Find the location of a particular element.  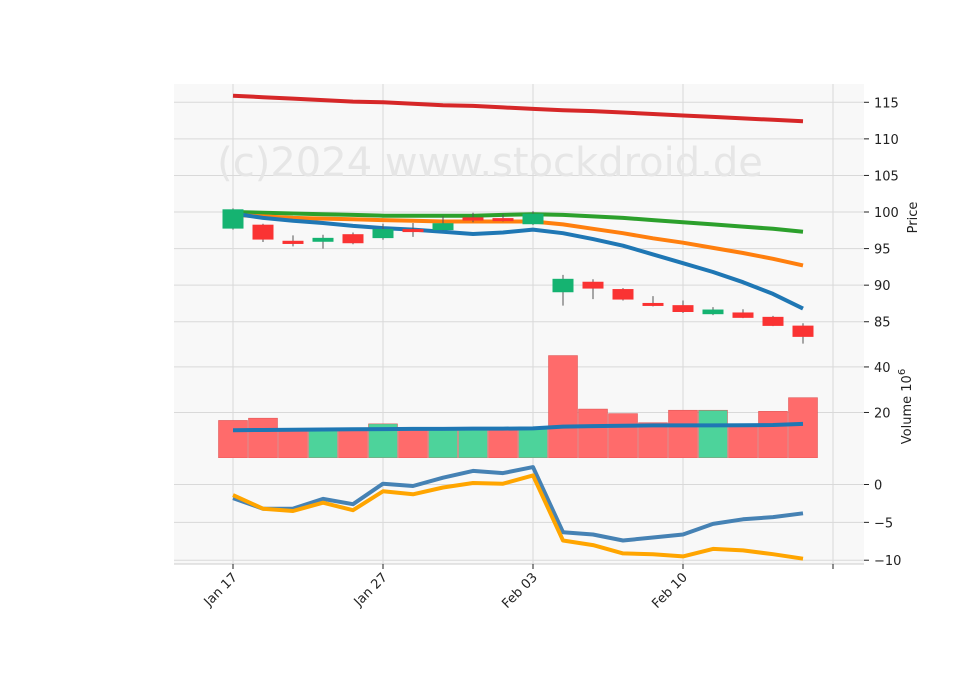

sma_short-line is located at coordinates (518, 261).